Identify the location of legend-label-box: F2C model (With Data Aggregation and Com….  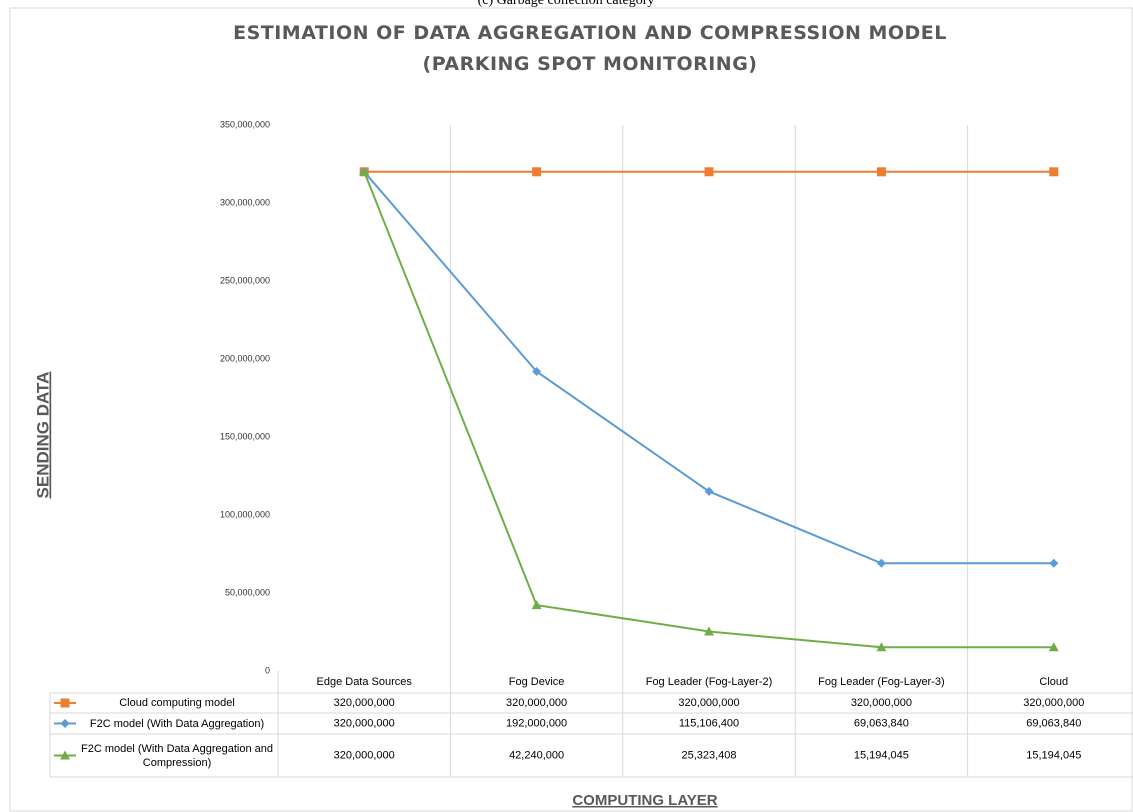
(177, 755).